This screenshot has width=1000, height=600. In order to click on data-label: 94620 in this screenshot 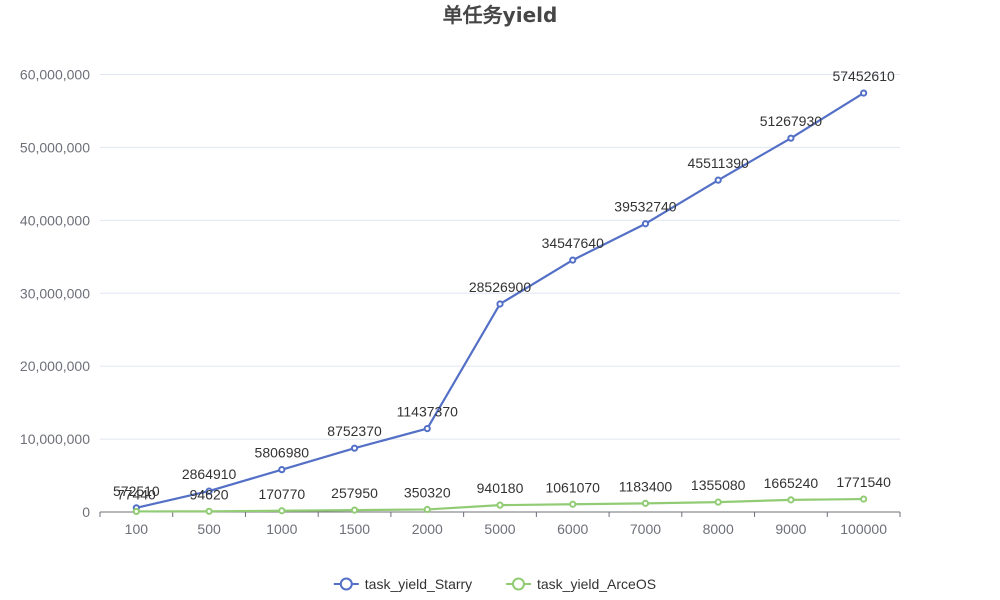, I will do `click(209, 494)`.